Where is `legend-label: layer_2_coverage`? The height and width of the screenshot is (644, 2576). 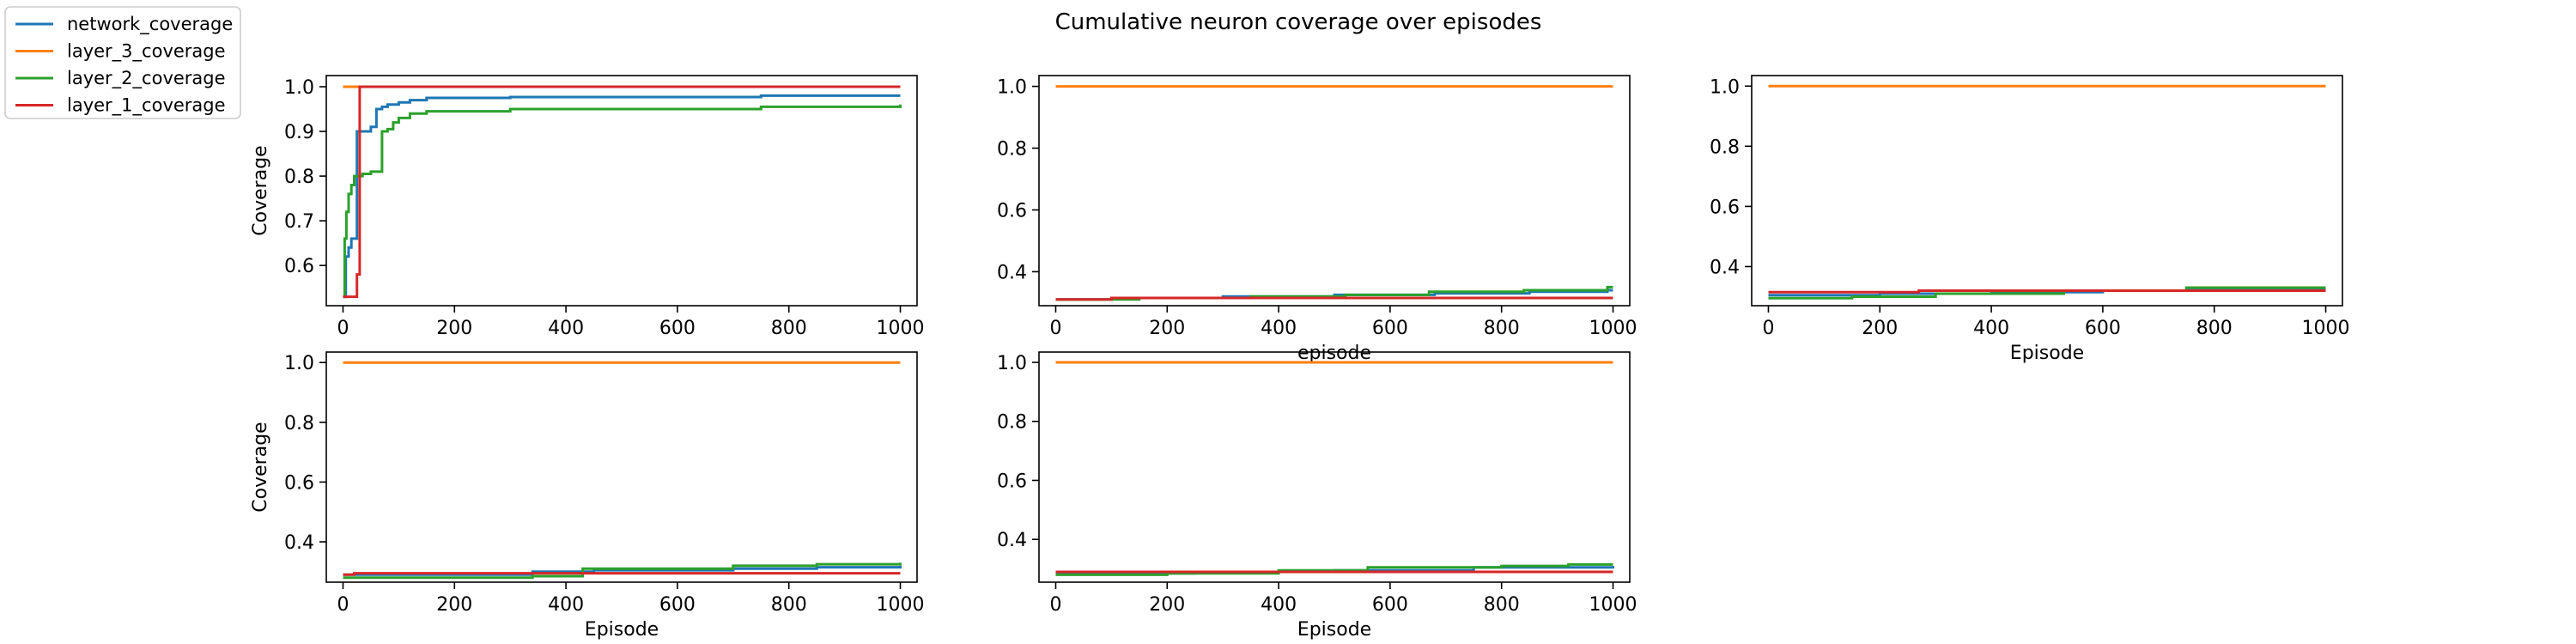
legend-label: layer_2_coverage is located at coordinates (146, 78).